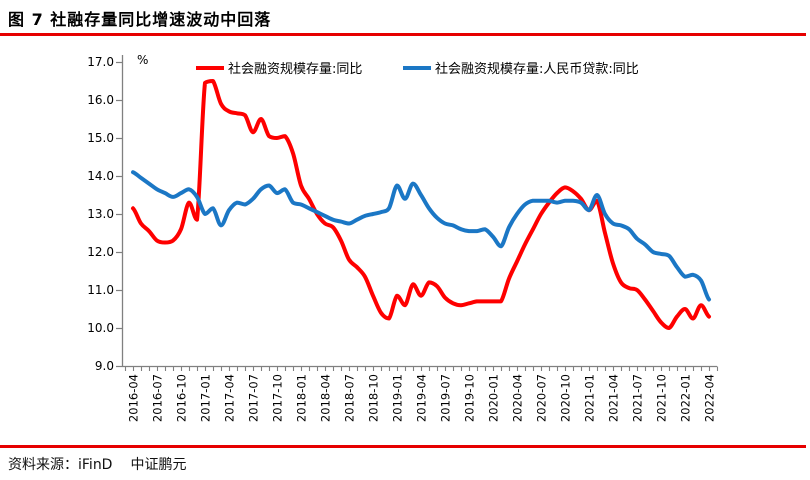 The height and width of the screenshot is (480, 810). I want to click on y-tick-label: 17.0, so click(100, 62).